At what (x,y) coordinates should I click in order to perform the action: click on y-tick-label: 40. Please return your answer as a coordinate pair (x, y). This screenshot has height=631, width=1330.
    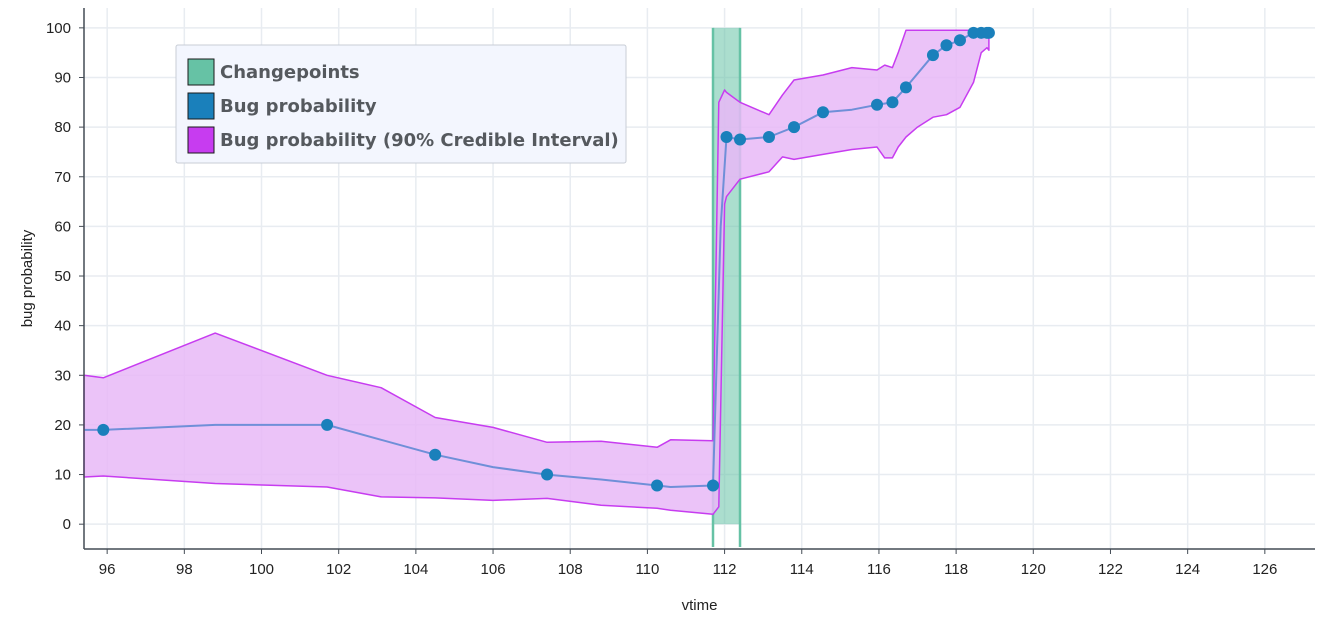
    Looking at the image, I should click on (62, 326).